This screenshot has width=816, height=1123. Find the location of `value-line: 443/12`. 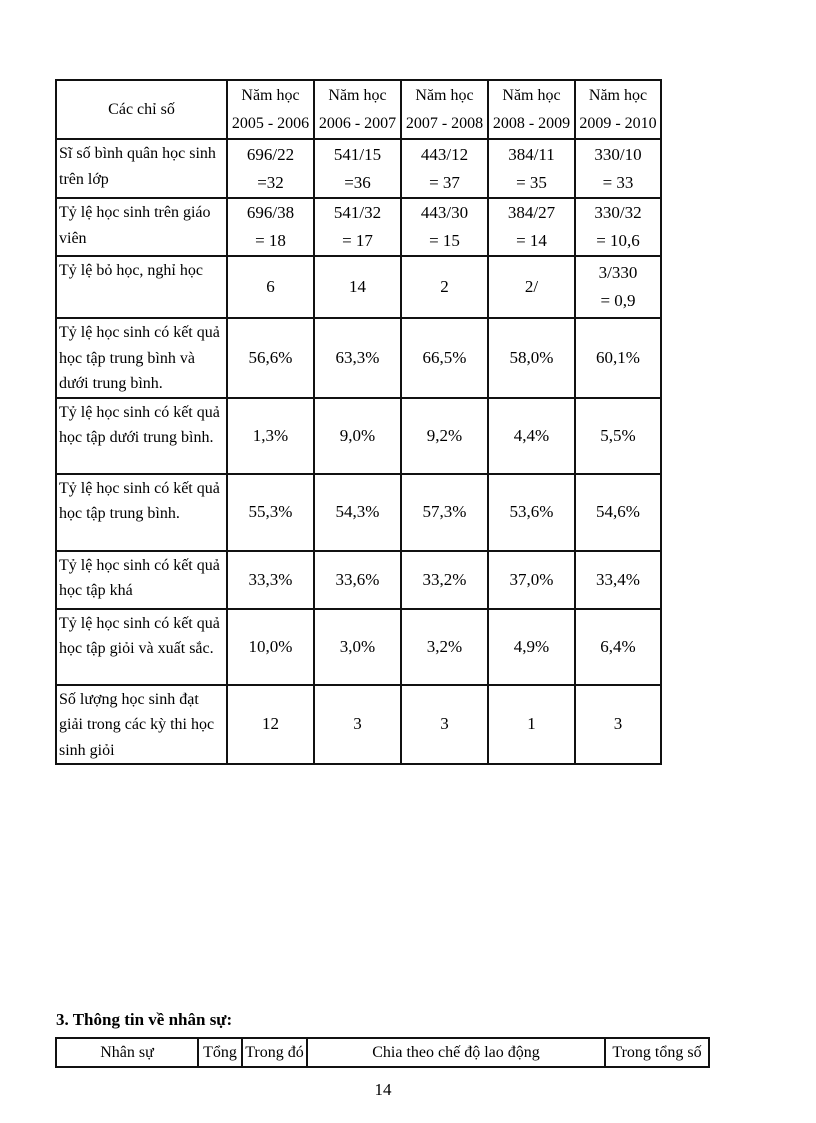

value-line: 443/12 is located at coordinates (444, 154).